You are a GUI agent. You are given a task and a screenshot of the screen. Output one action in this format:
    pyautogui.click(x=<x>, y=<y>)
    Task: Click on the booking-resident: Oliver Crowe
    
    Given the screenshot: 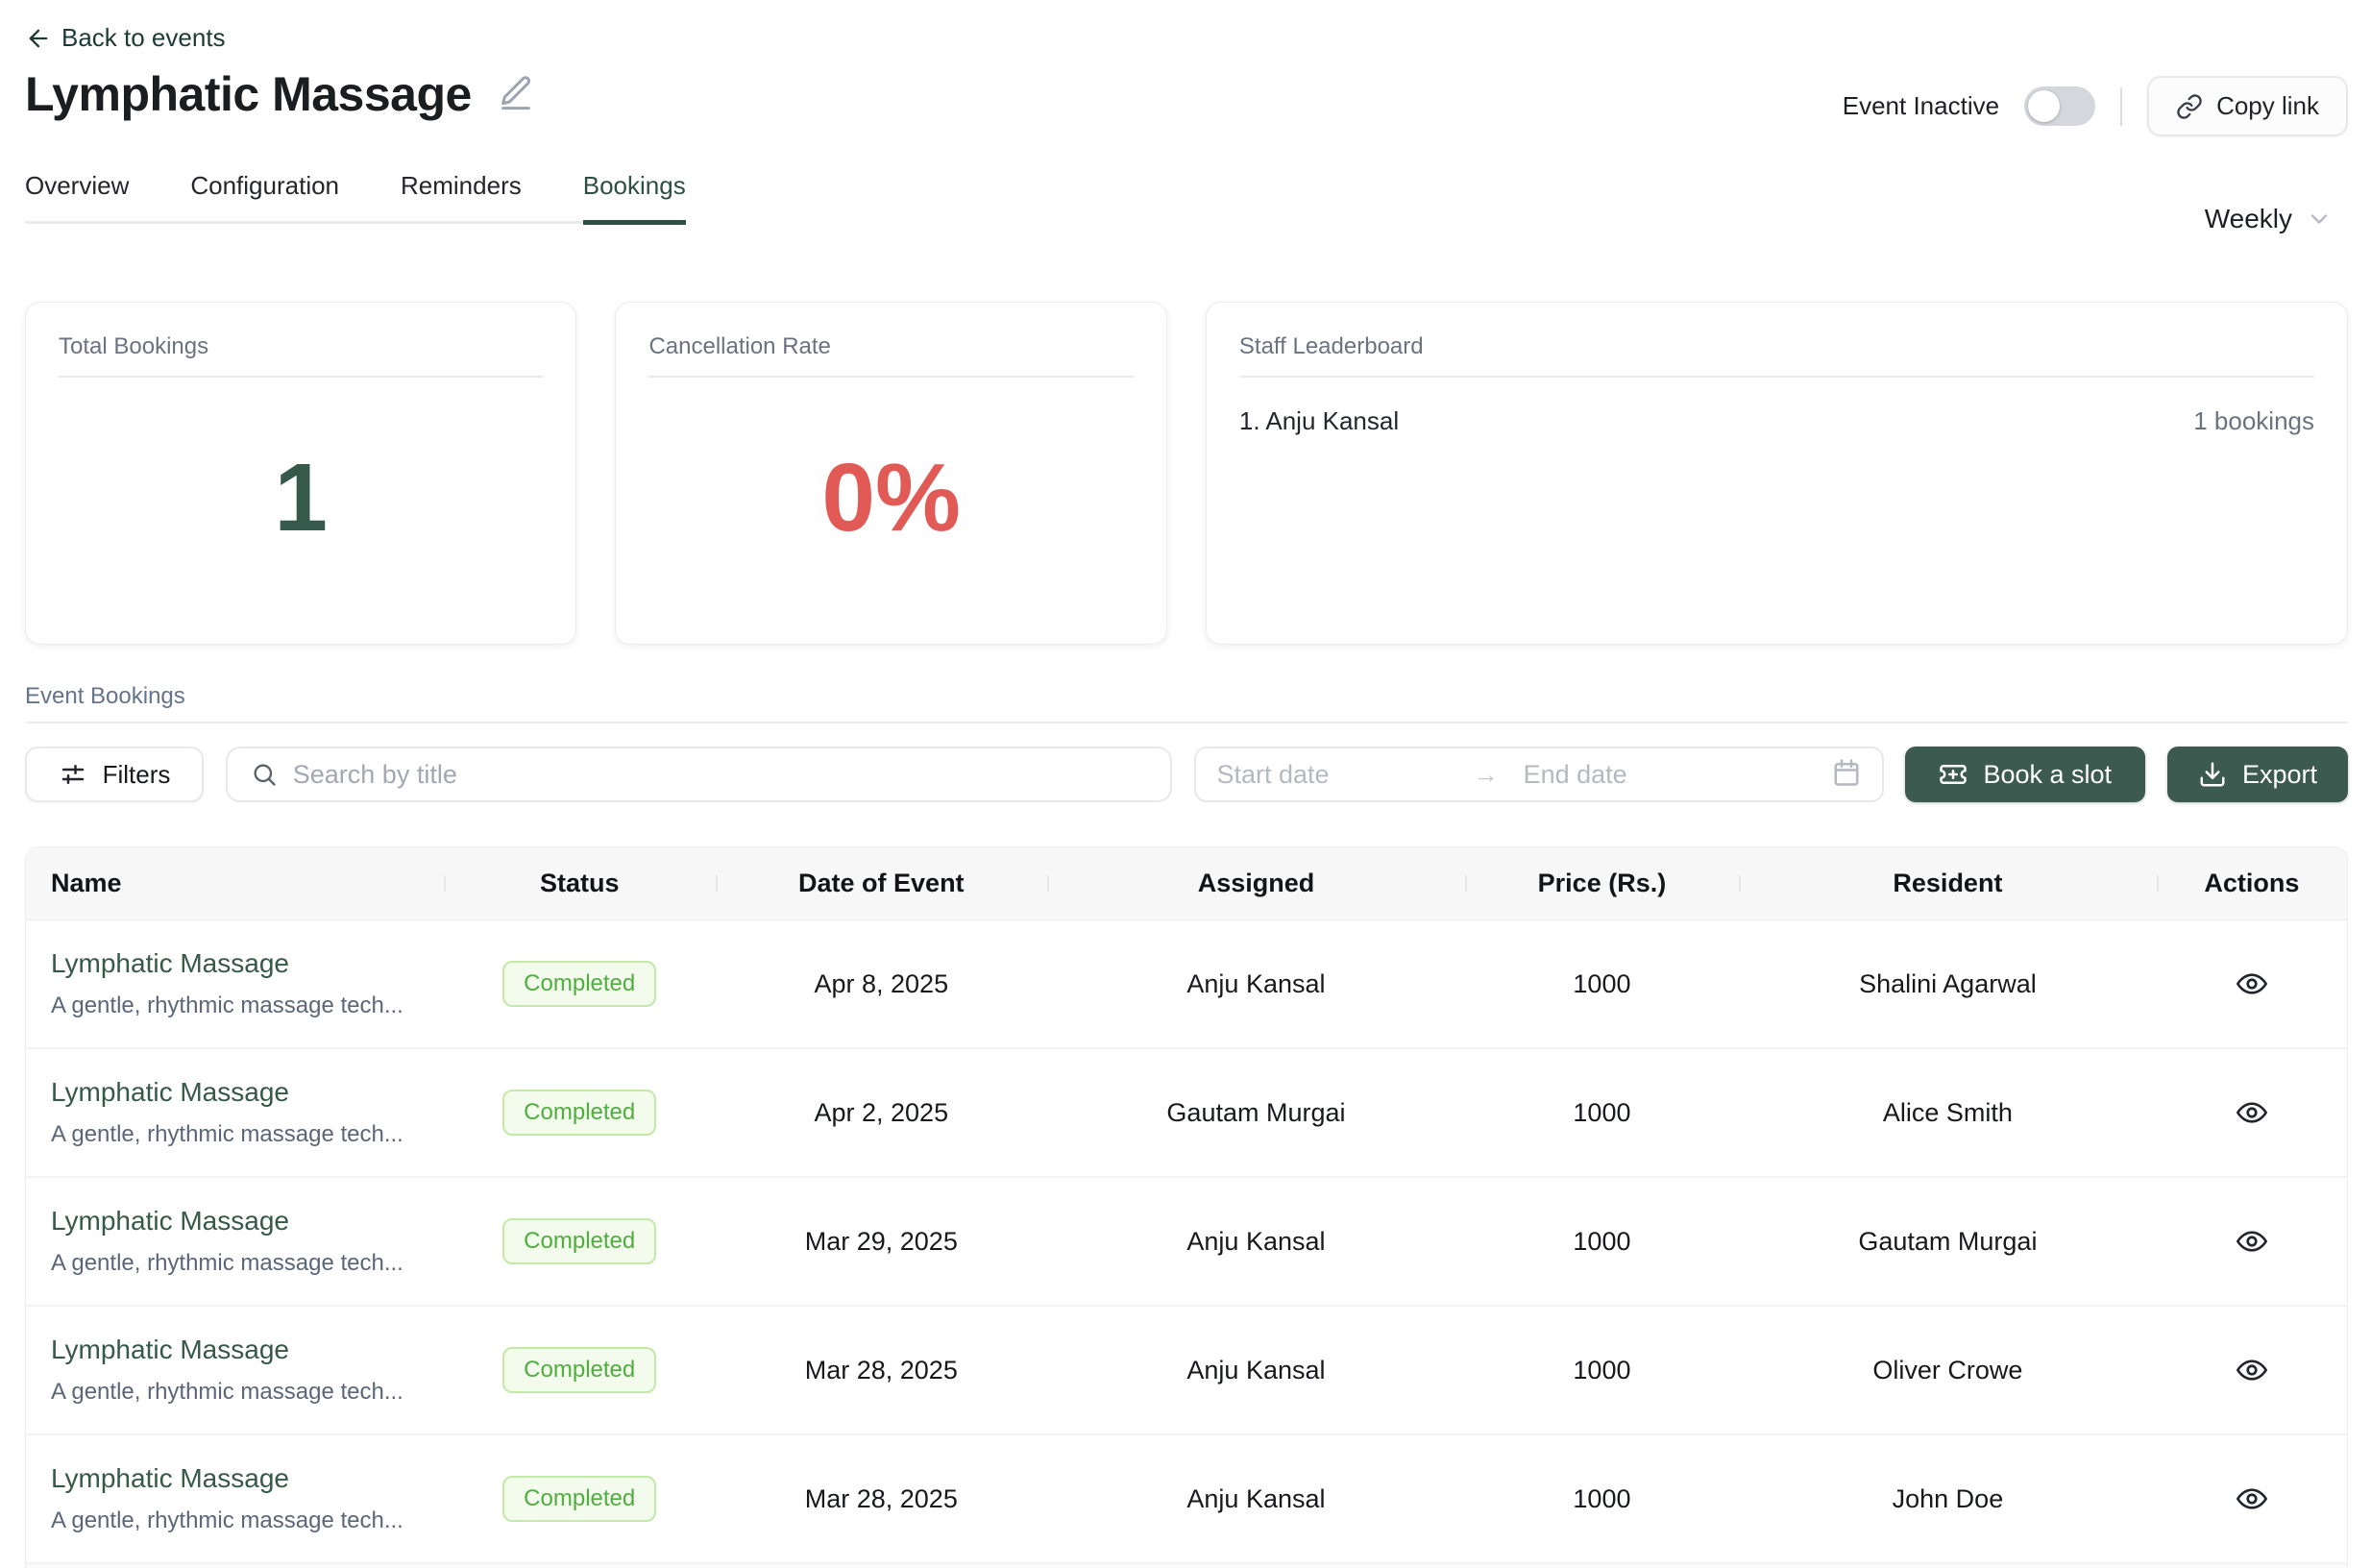 What is the action you would take?
    pyautogui.click(x=1948, y=1369)
    